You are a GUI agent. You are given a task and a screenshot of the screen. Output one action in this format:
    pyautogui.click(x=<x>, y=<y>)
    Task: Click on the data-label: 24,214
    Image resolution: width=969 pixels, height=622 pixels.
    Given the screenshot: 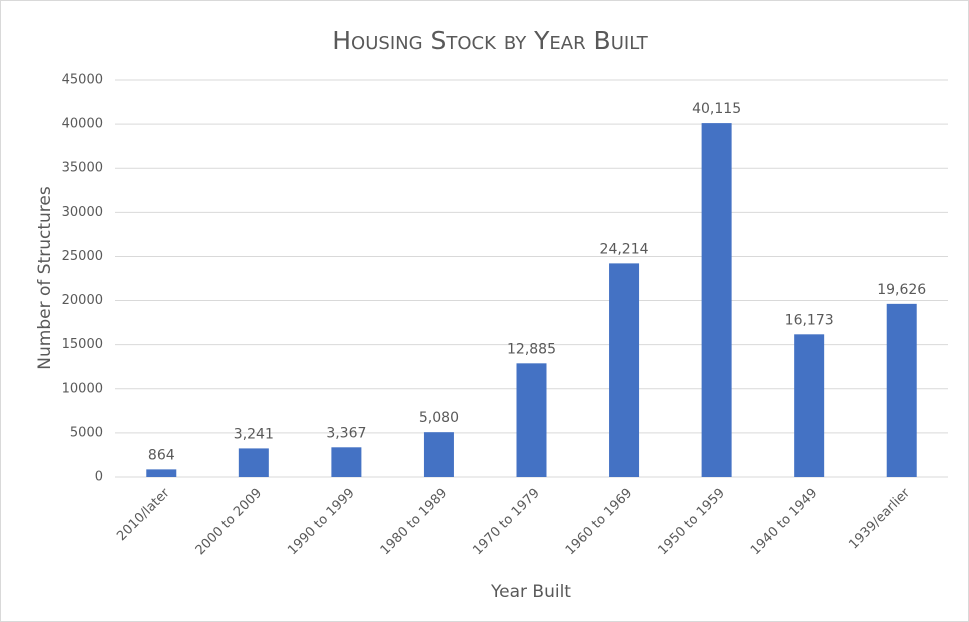 What is the action you would take?
    pyautogui.click(x=624, y=249)
    